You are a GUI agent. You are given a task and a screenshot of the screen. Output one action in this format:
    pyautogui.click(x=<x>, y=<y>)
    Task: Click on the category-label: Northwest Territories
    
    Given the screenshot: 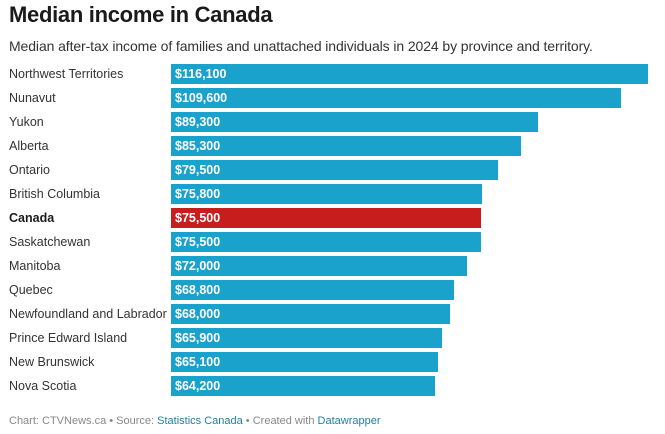 What is the action you would take?
    pyautogui.click(x=66, y=74)
    